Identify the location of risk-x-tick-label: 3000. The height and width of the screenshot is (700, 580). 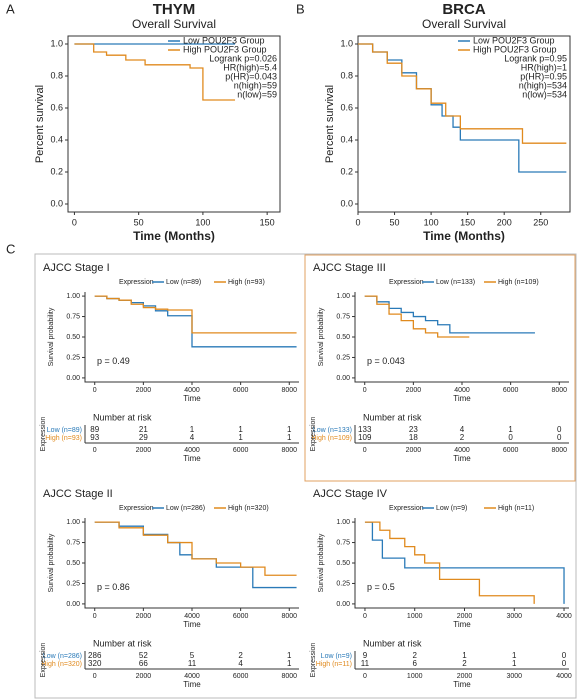
(514, 676).